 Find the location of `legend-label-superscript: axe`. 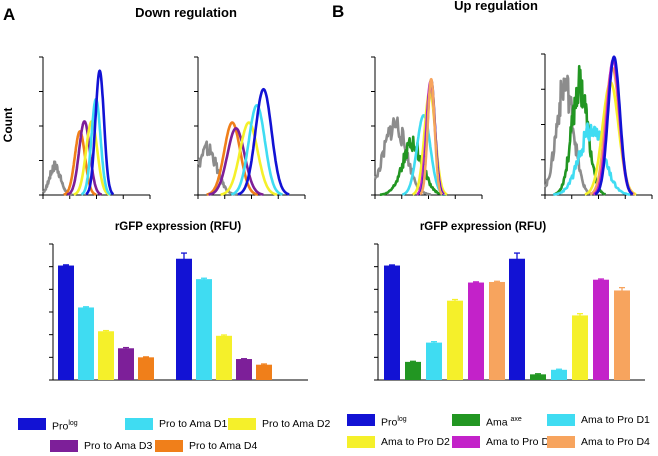

legend-label-superscript: axe is located at coordinates (516, 419).